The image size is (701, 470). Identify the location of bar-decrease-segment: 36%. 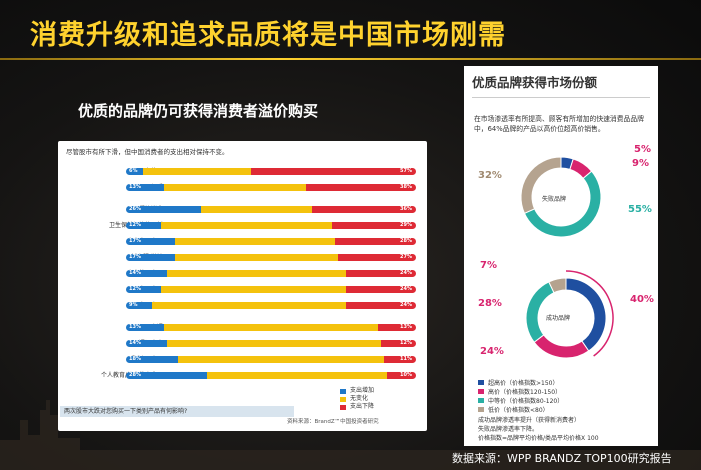
(363, 209).